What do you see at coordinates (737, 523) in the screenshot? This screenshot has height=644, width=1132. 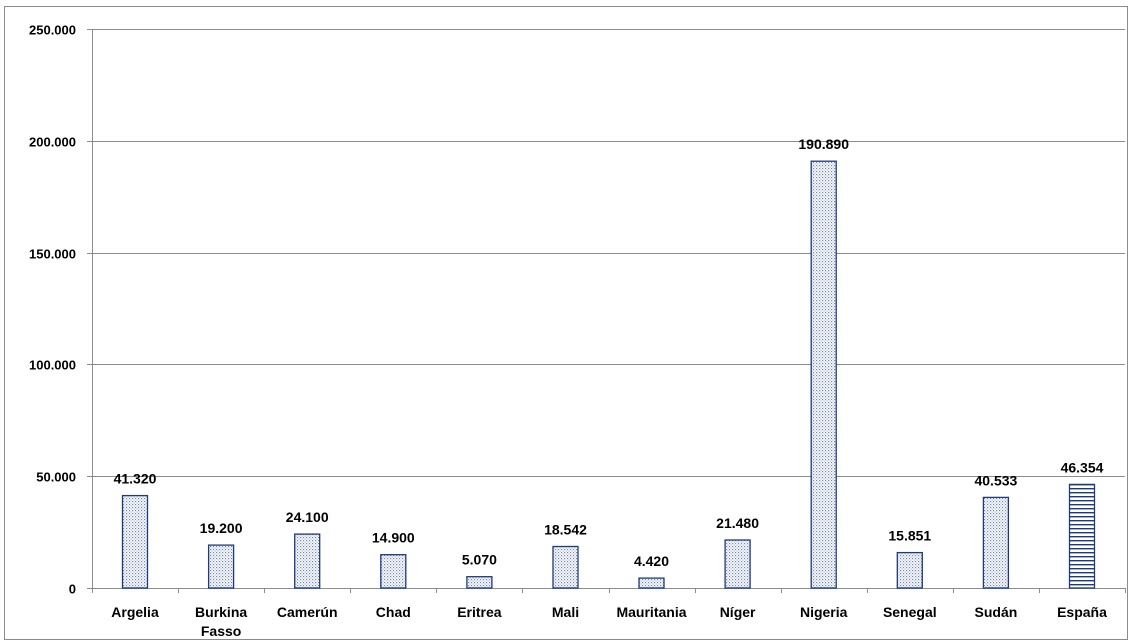 I see `data-label: 21.480` at bounding box center [737, 523].